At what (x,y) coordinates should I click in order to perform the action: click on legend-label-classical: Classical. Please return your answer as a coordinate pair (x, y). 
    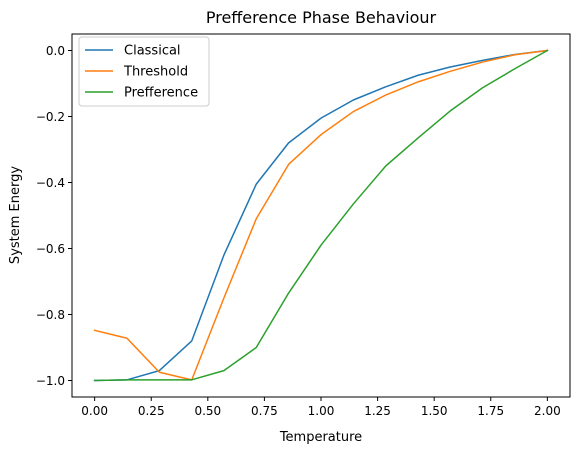
    Looking at the image, I should click on (152, 51).